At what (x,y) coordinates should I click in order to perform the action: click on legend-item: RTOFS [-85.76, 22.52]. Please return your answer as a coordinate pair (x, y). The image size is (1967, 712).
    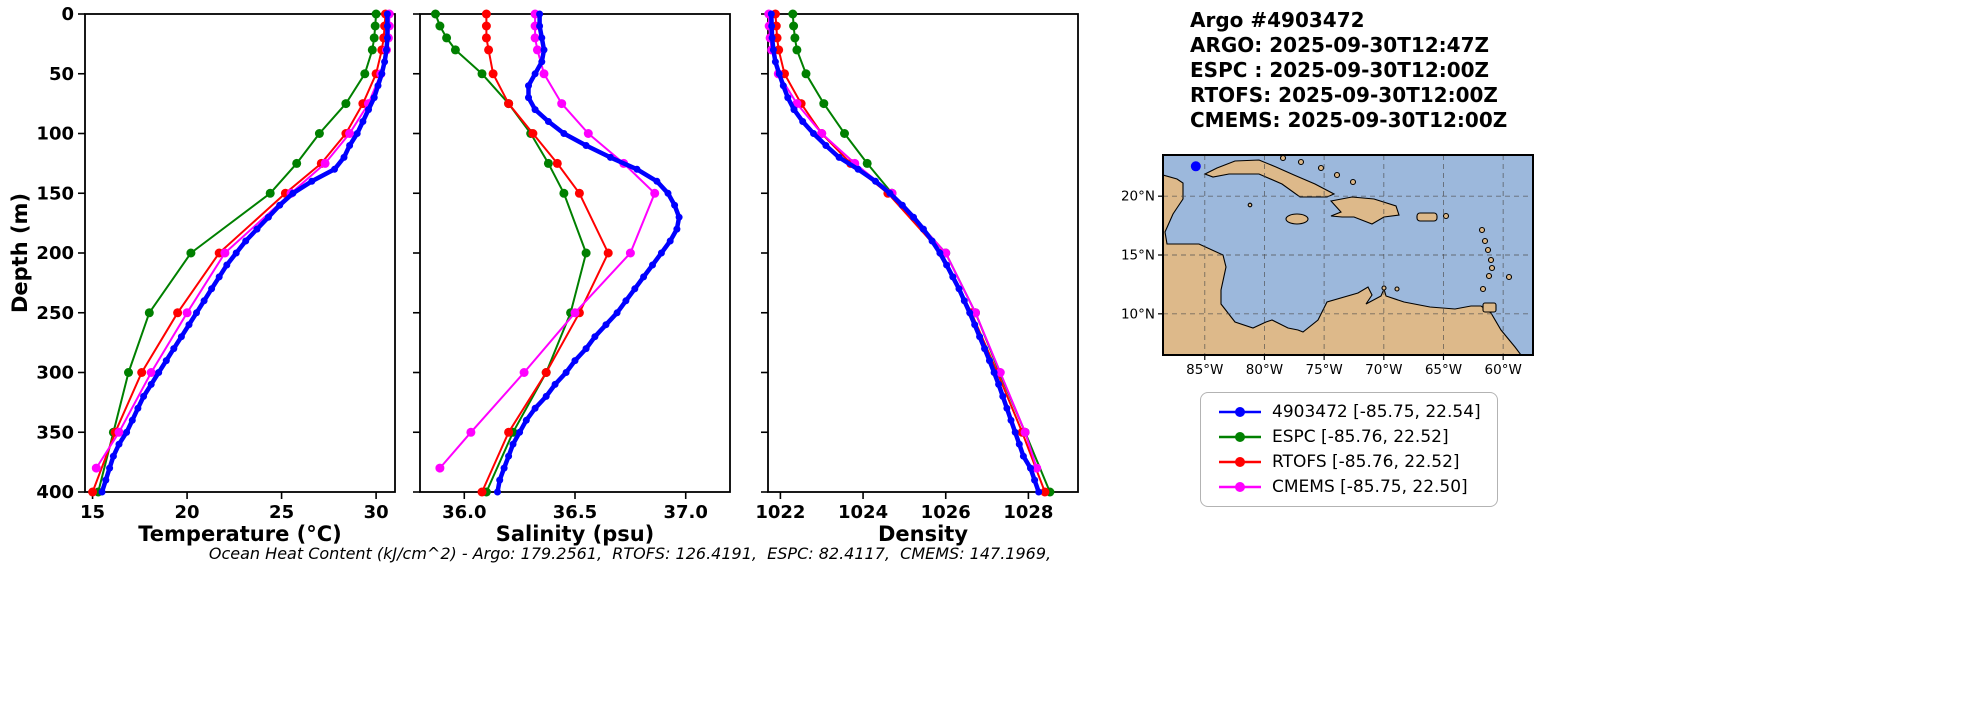
    Looking at the image, I should click on (1349, 462).